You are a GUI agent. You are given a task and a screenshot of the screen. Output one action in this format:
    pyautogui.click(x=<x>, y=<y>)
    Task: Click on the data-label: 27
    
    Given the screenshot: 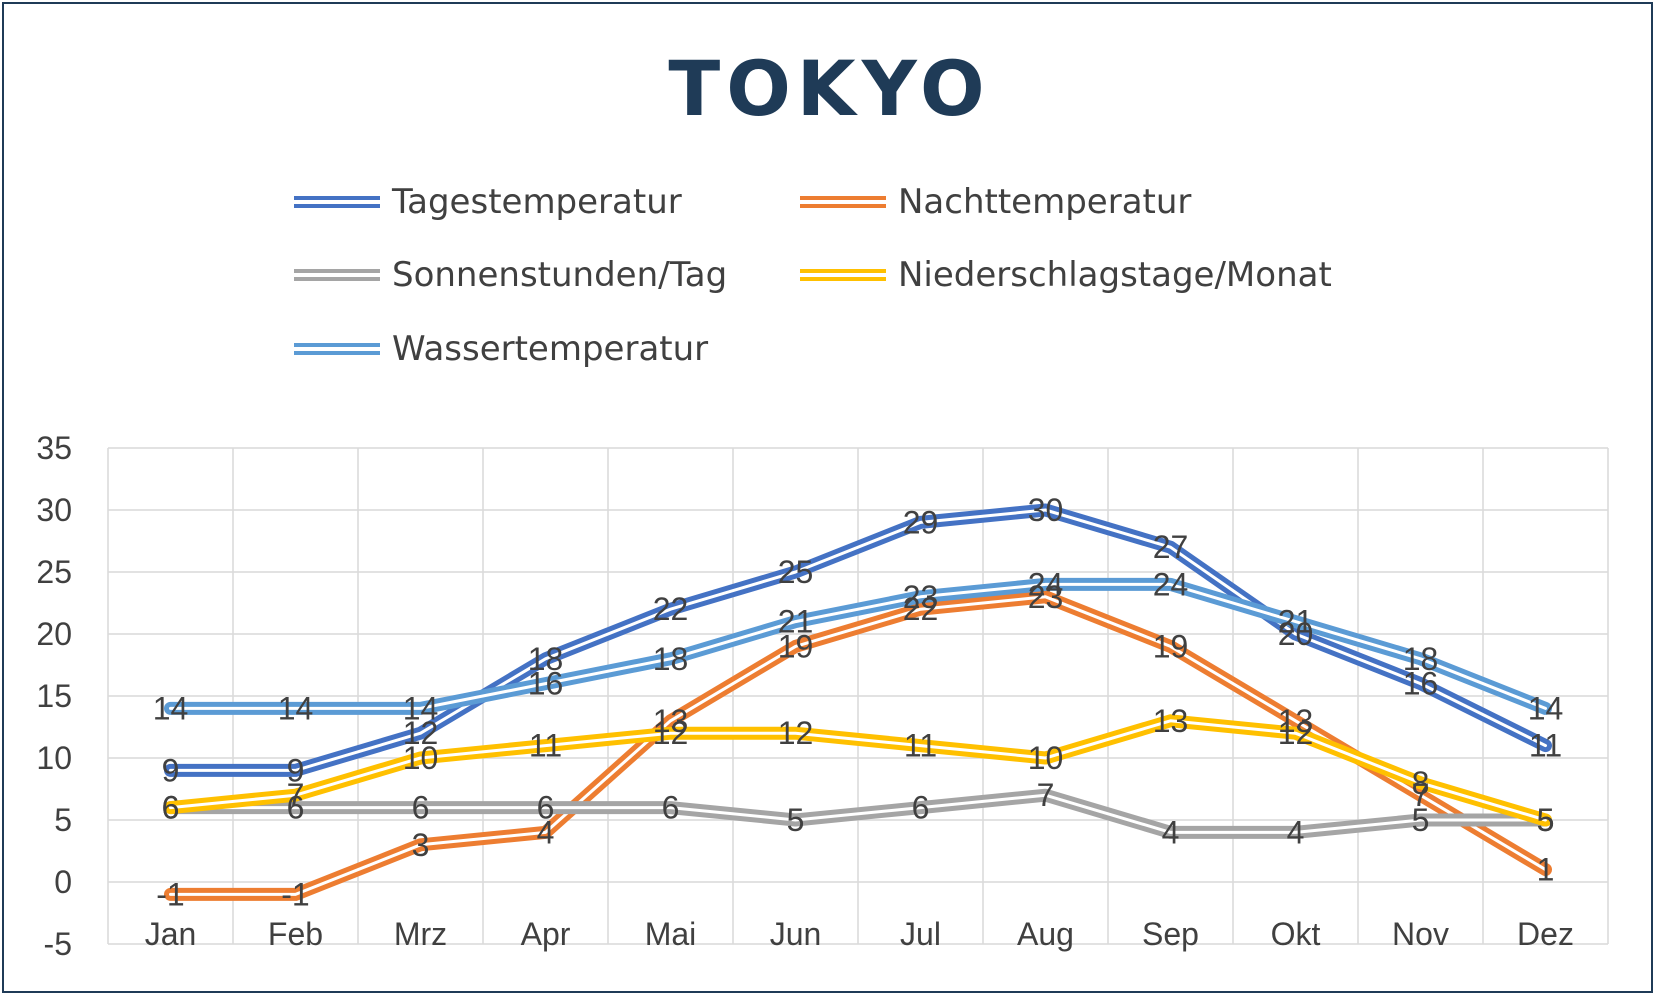 What is the action you would take?
    pyautogui.click(x=1171, y=547)
    